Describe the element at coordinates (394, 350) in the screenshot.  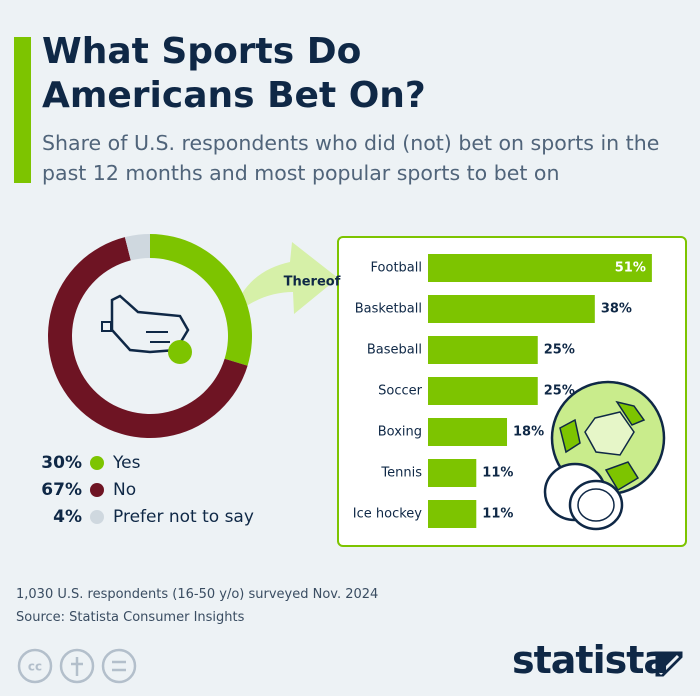
I see `category-label: Baseball` at that location.